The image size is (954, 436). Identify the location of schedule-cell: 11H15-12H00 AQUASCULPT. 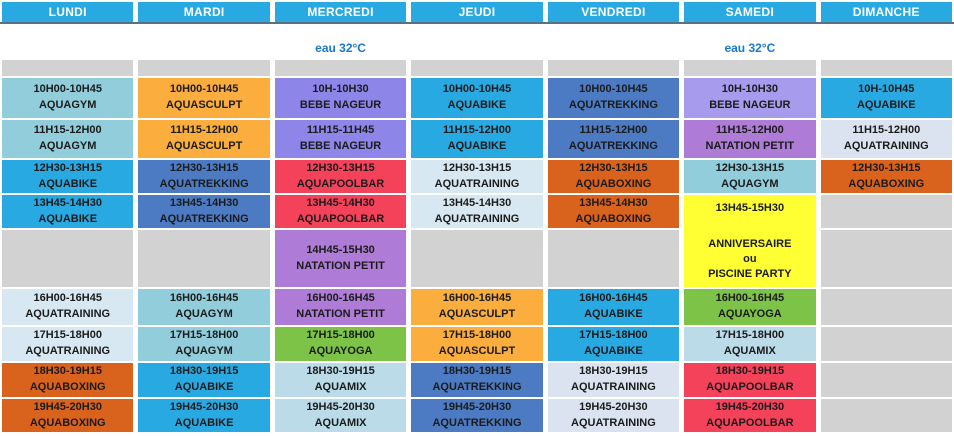
(204, 139).